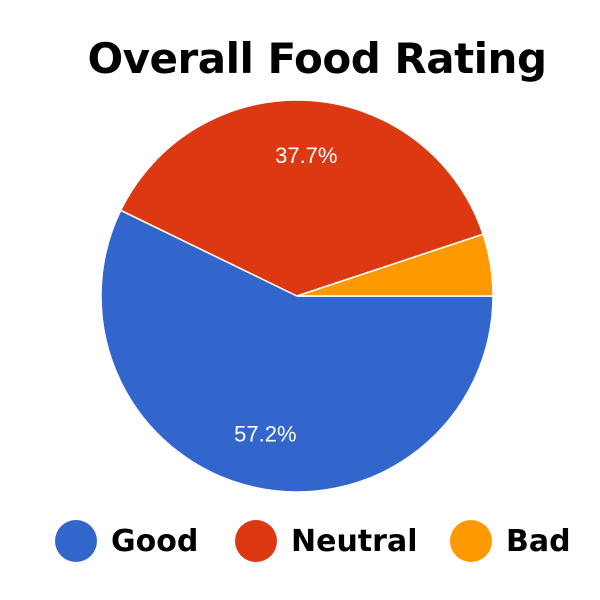 This screenshot has height=600, width=600. I want to click on legend-label-bad: Bad, so click(538, 541).